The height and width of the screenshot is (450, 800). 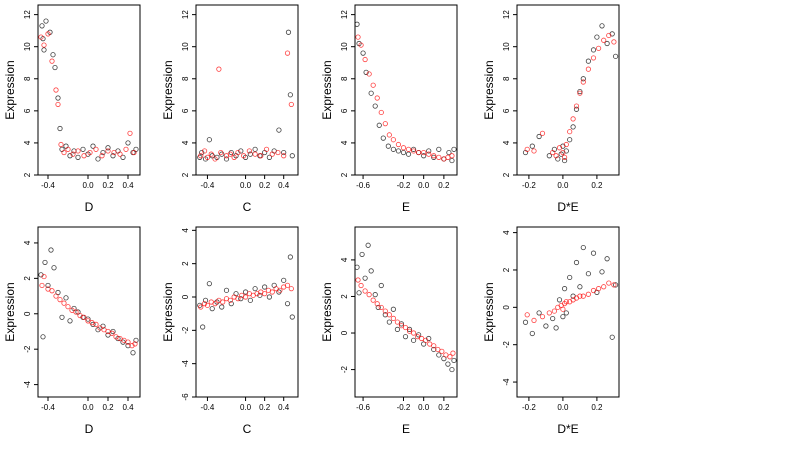 I want to click on y-axis: -2 0 2 4, so click(x=347, y=315).